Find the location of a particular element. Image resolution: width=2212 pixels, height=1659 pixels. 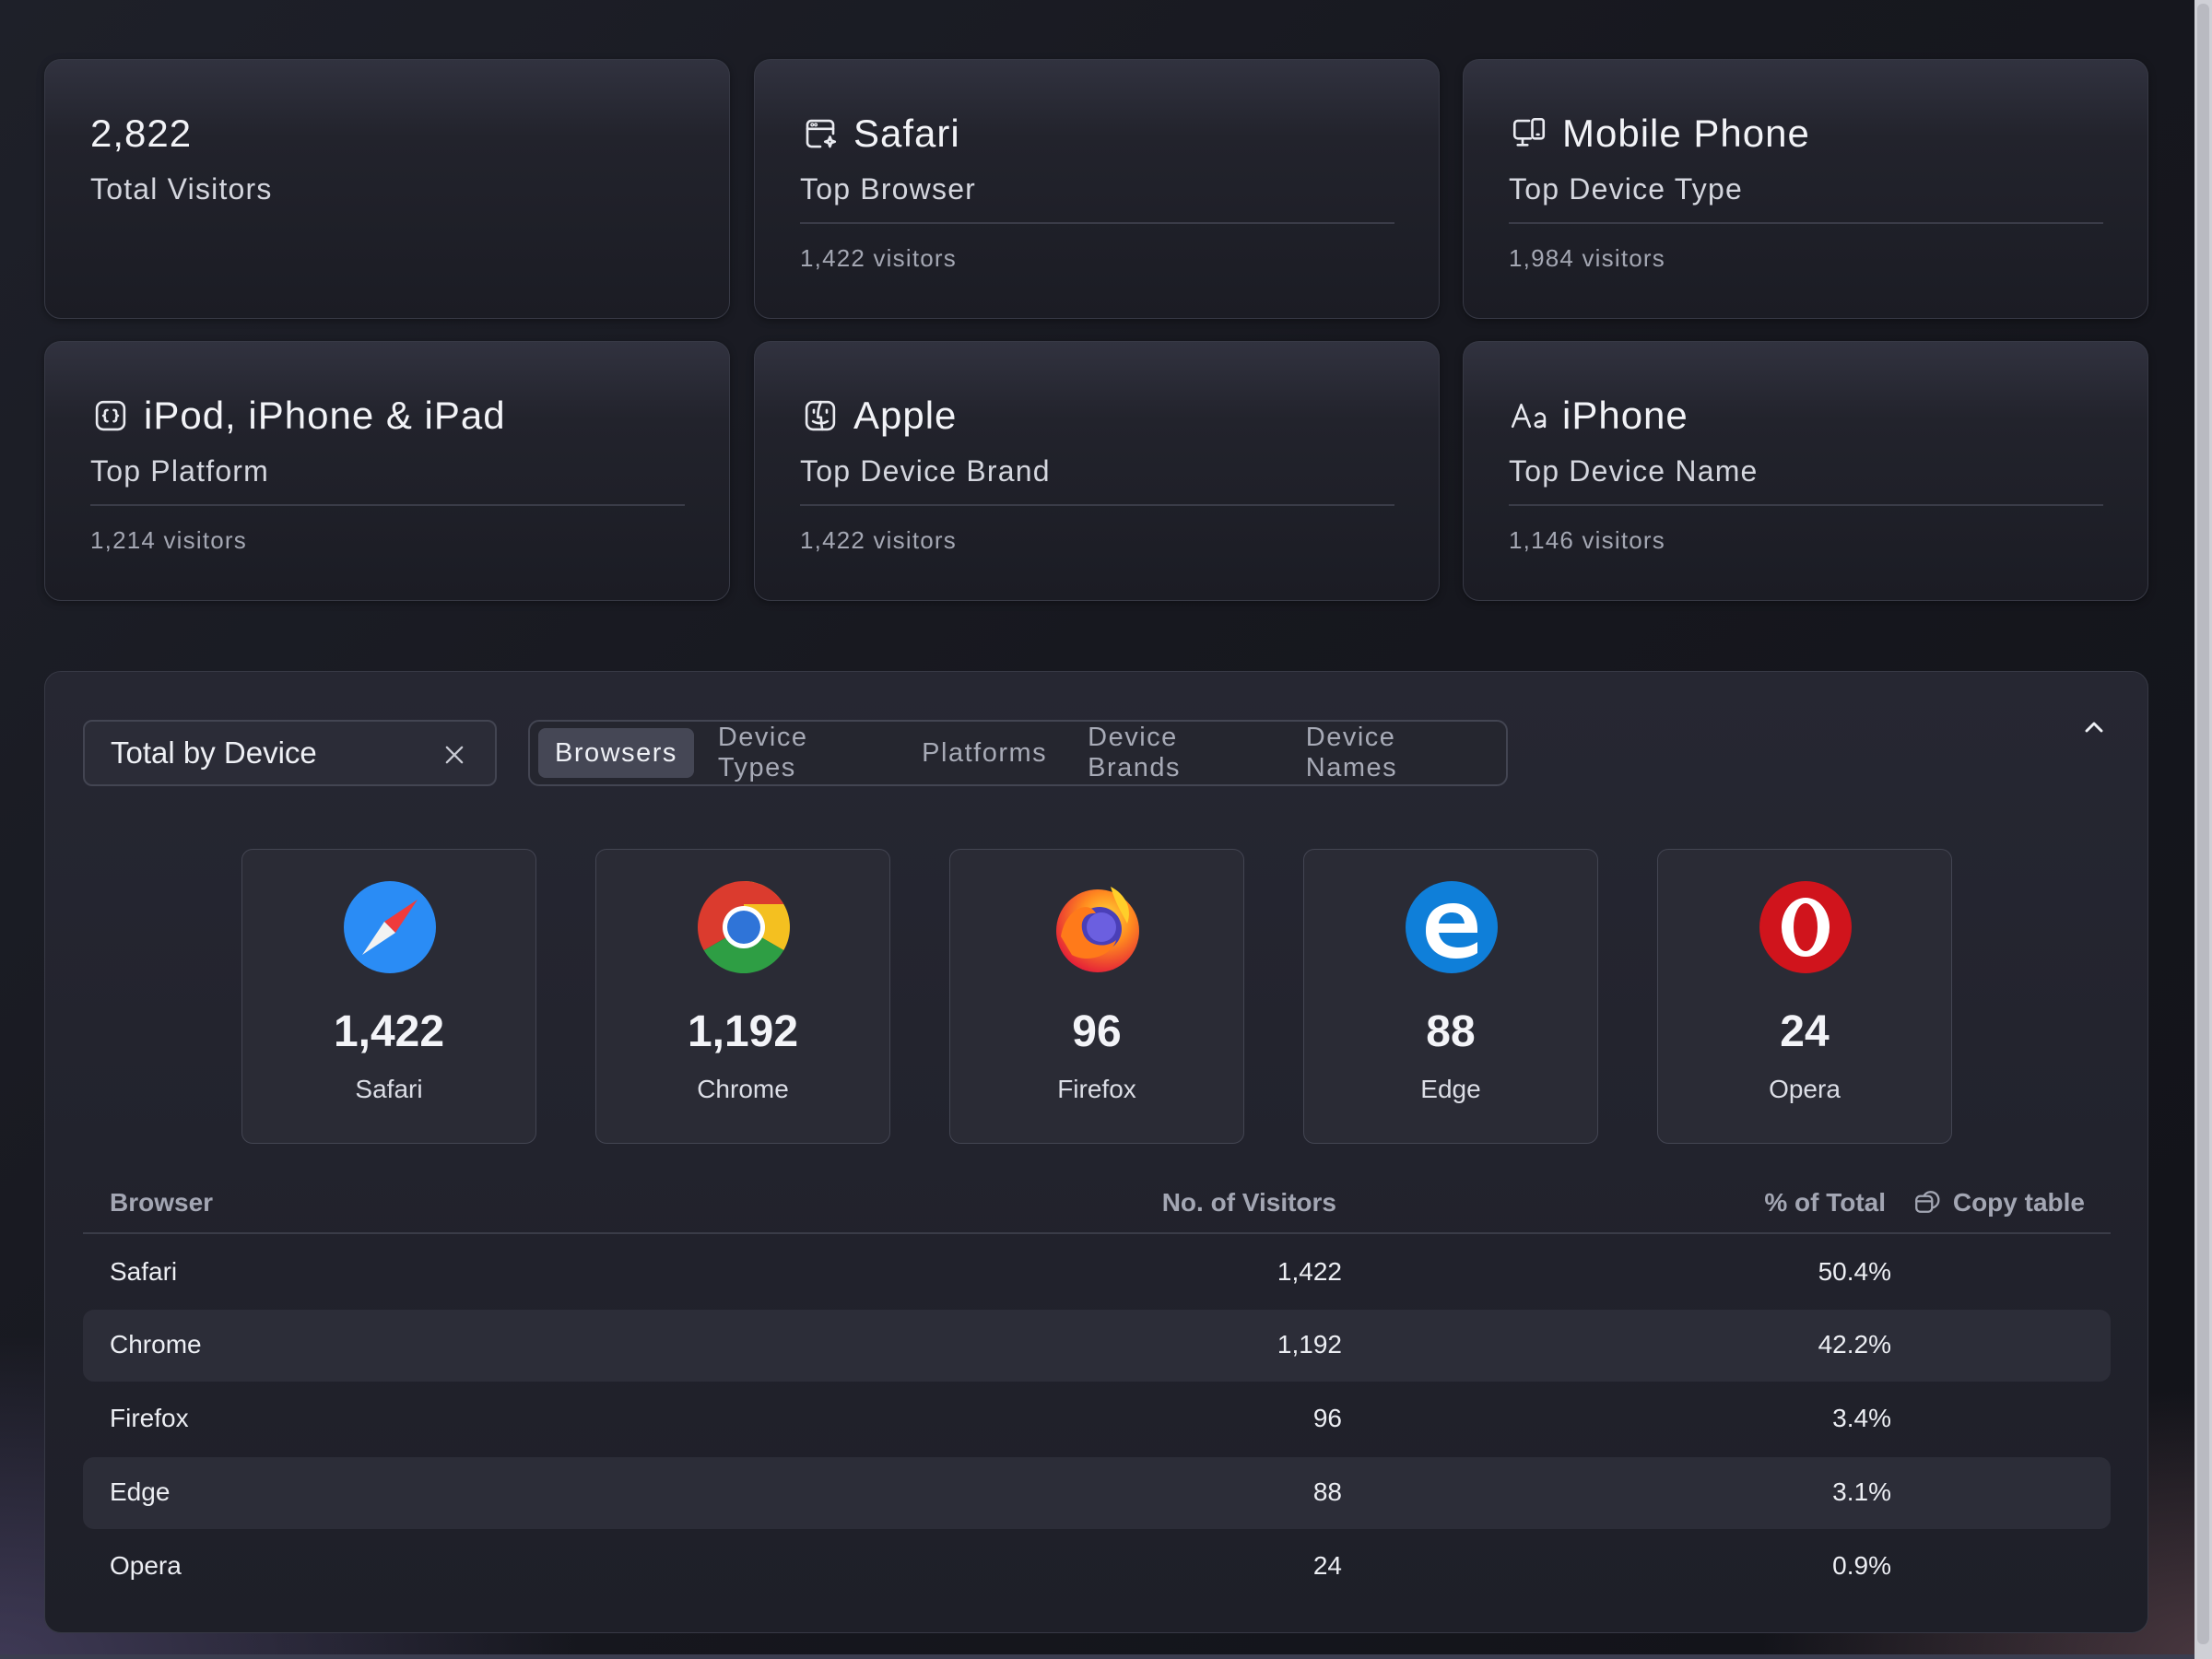

stat-label: Top Browser is located at coordinates (888, 189).